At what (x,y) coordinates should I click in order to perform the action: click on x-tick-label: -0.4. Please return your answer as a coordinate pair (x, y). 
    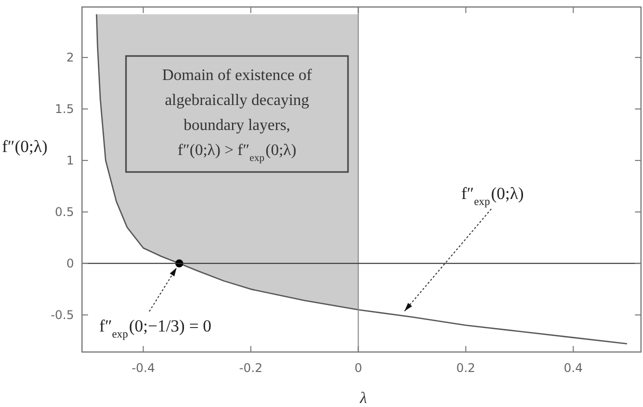
    Looking at the image, I should click on (143, 368).